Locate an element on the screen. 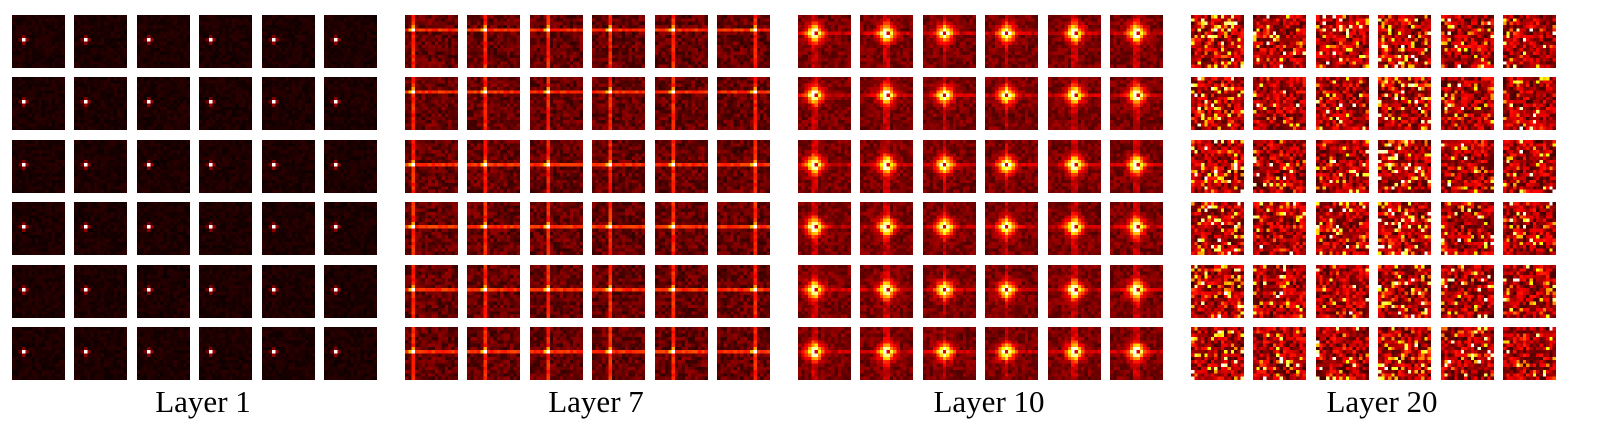 This screenshot has width=1605, height=445. layer-10-label: Layer 10 is located at coordinates (989, 402).